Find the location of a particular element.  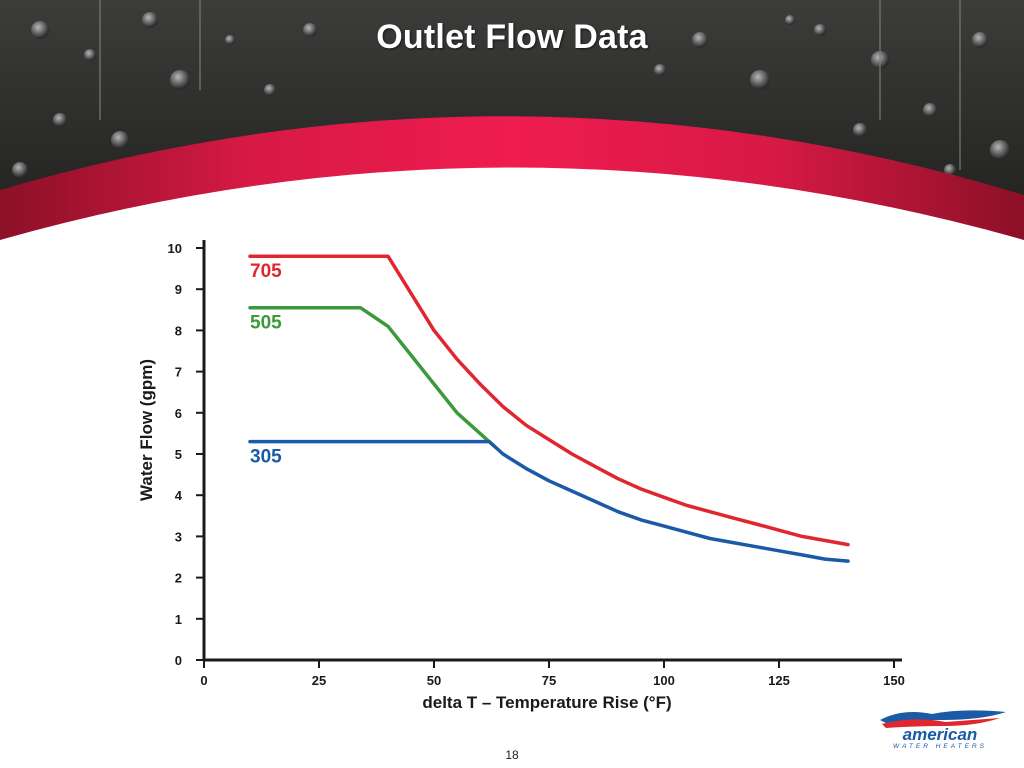

svg-text: american is located at coordinates (940, 734).